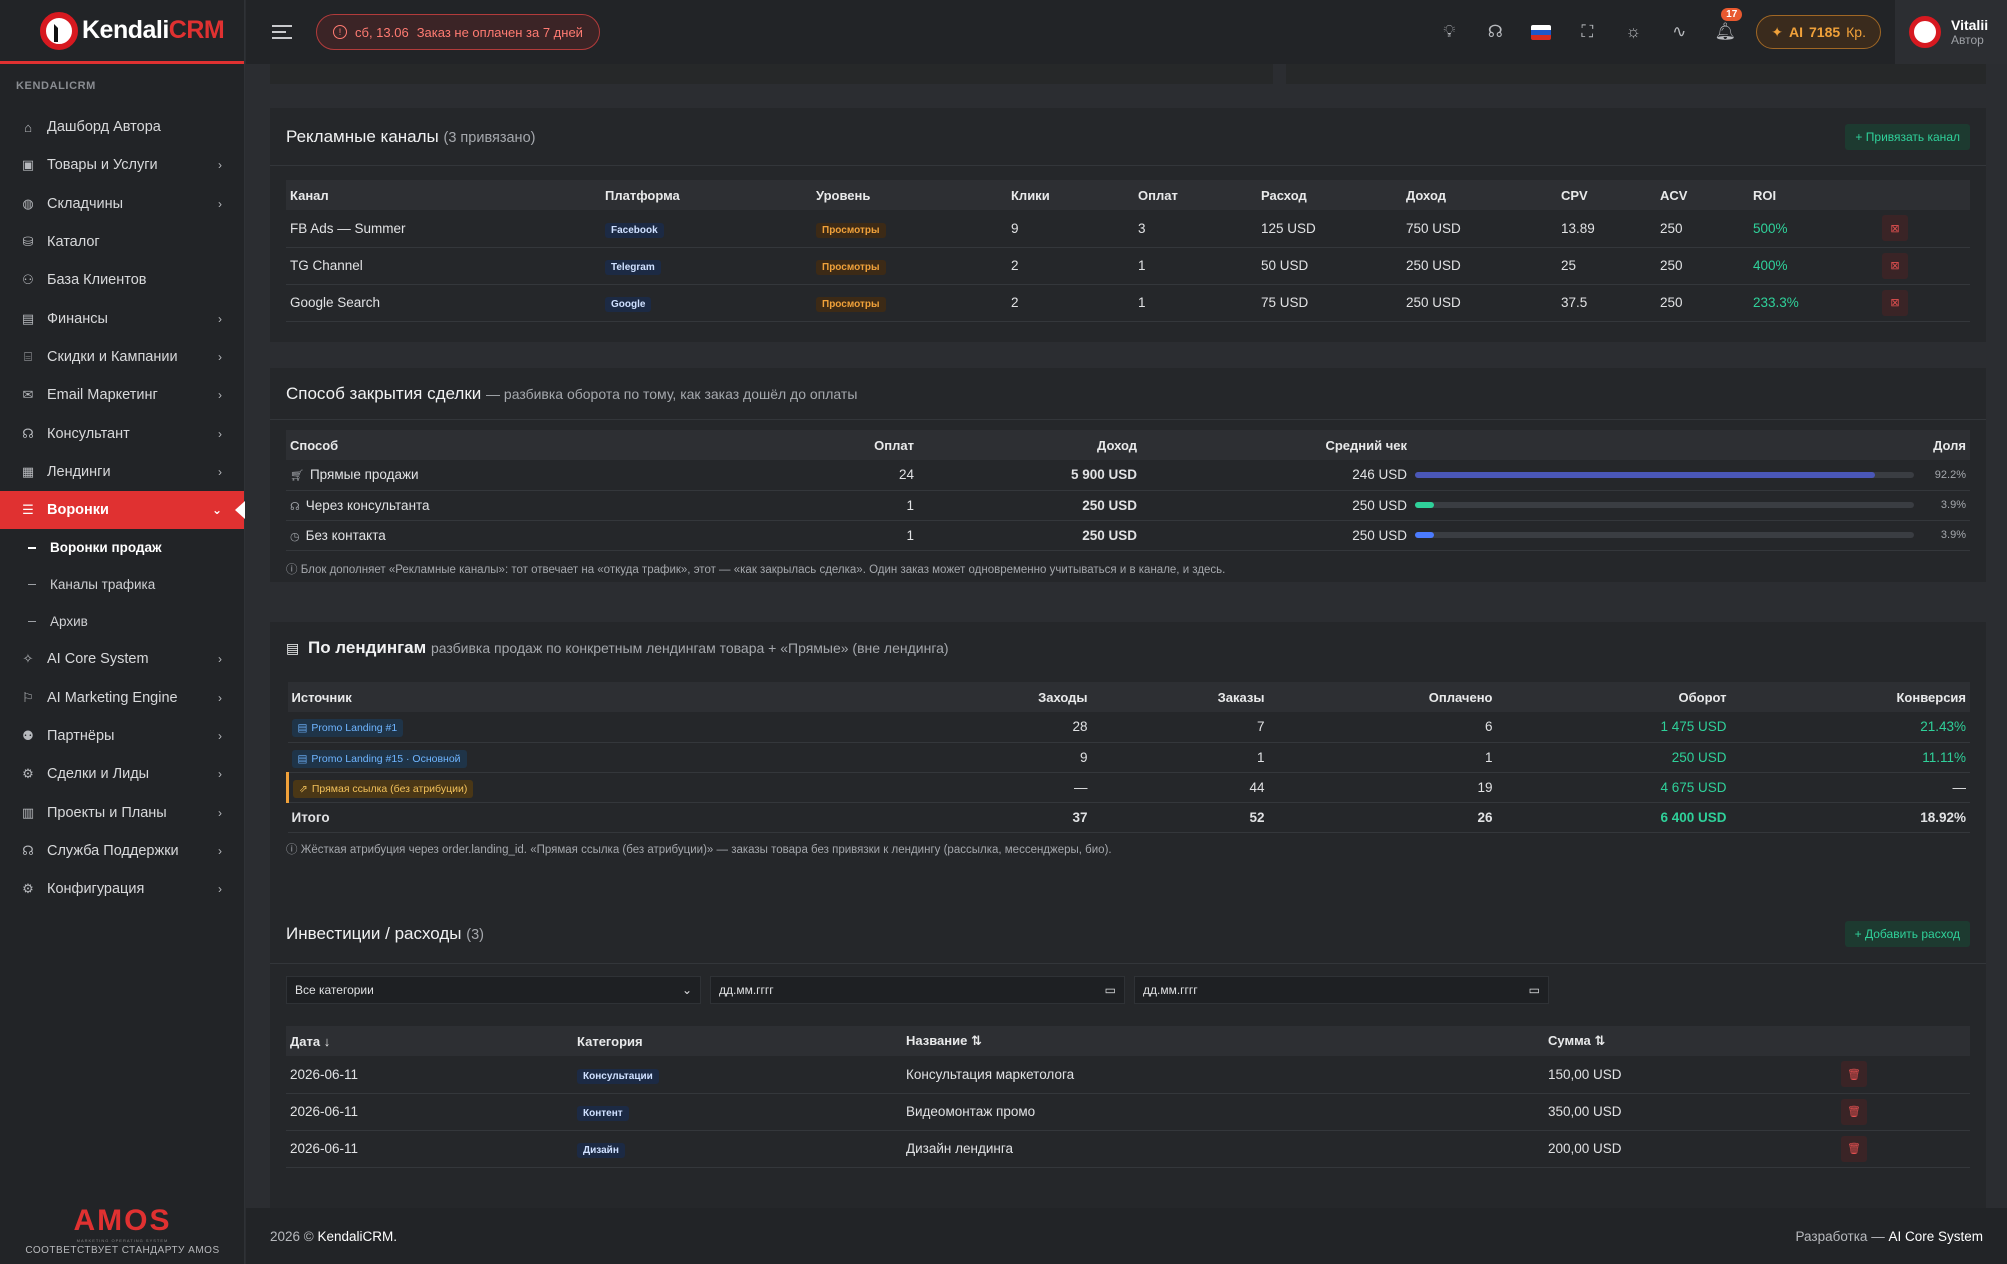 The image size is (2007, 1264). Describe the element at coordinates (122, 165) in the screenshot. I see `sidebar-item: ▣ Товары и Услуги ›` at that location.